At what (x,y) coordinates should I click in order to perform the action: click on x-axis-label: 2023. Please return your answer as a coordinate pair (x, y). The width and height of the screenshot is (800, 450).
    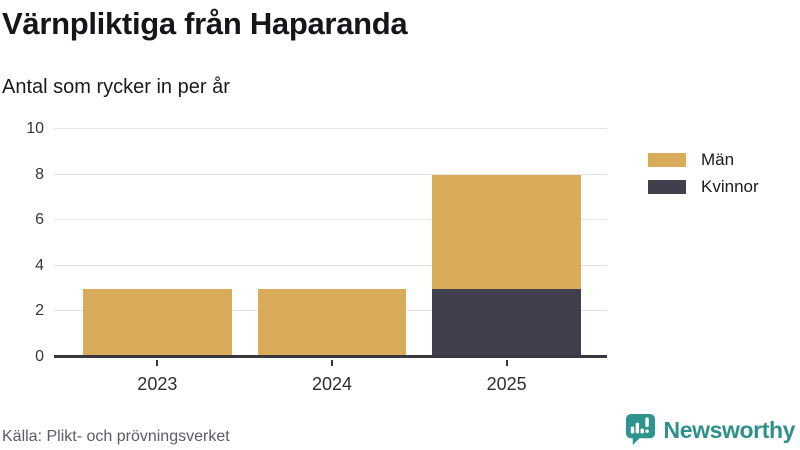
    Looking at the image, I should click on (157, 384).